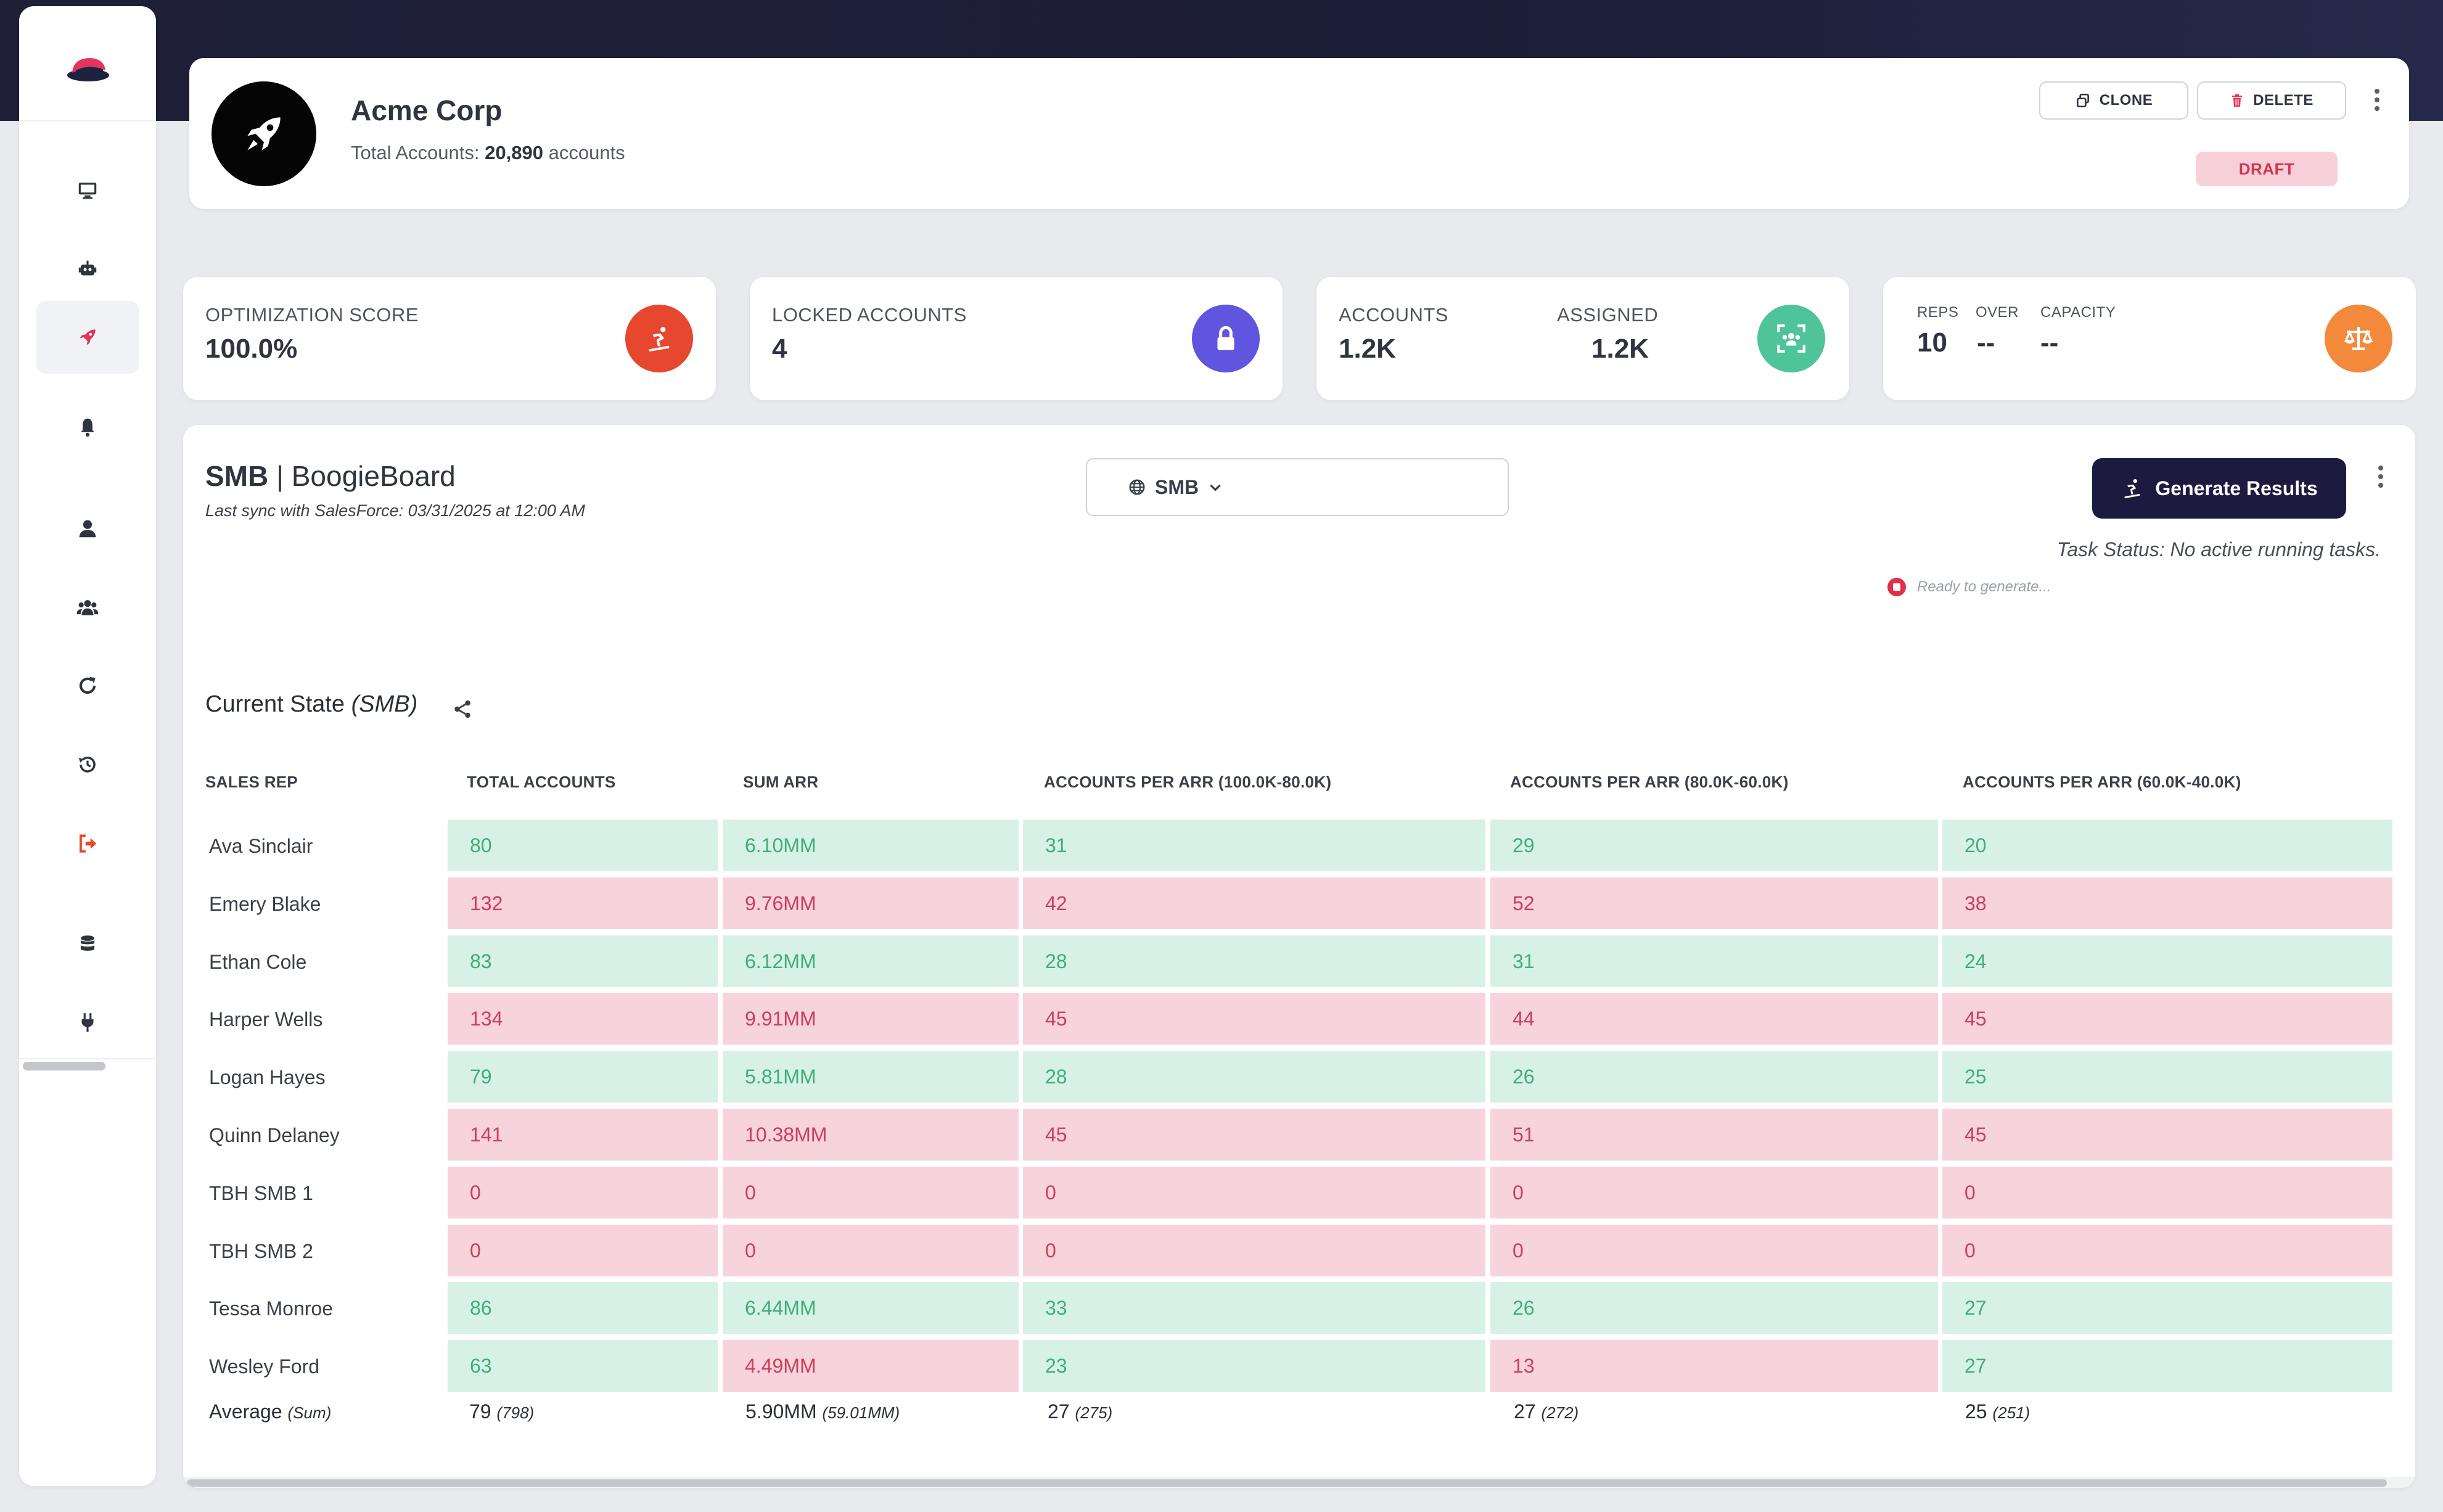  Describe the element at coordinates (823, 1412) in the screenshot. I see `average-sum-arr: 5.90MM (59.01MM)` at that location.